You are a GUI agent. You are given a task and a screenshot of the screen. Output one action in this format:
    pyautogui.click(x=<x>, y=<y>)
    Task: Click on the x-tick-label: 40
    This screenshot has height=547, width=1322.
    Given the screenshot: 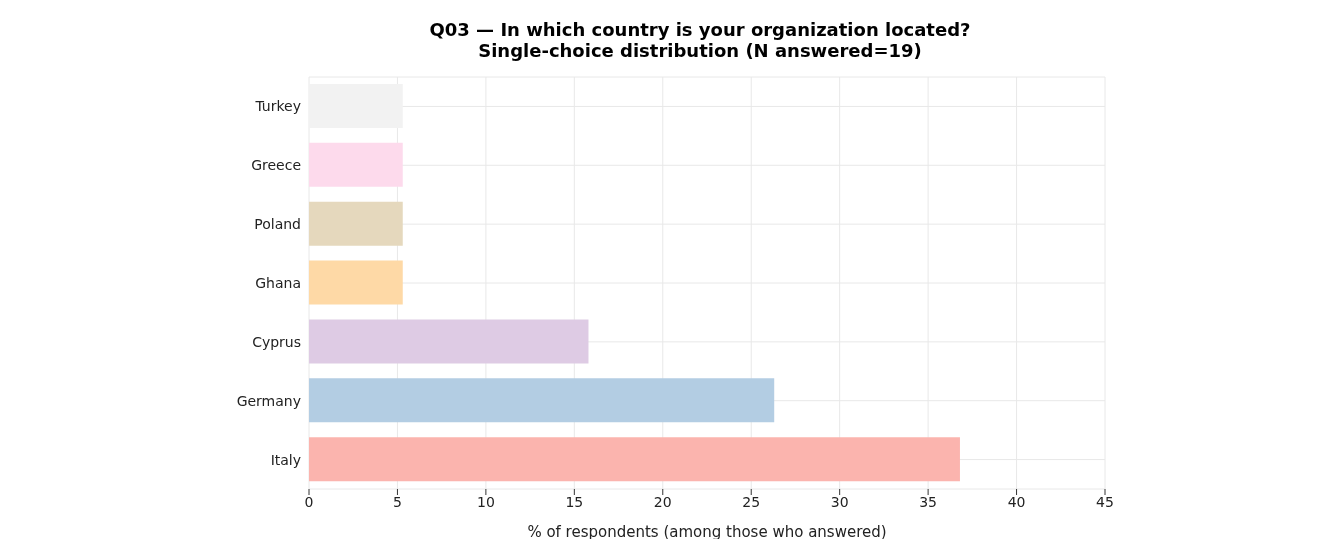 What is the action you would take?
    pyautogui.click(x=1016, y=501)
    